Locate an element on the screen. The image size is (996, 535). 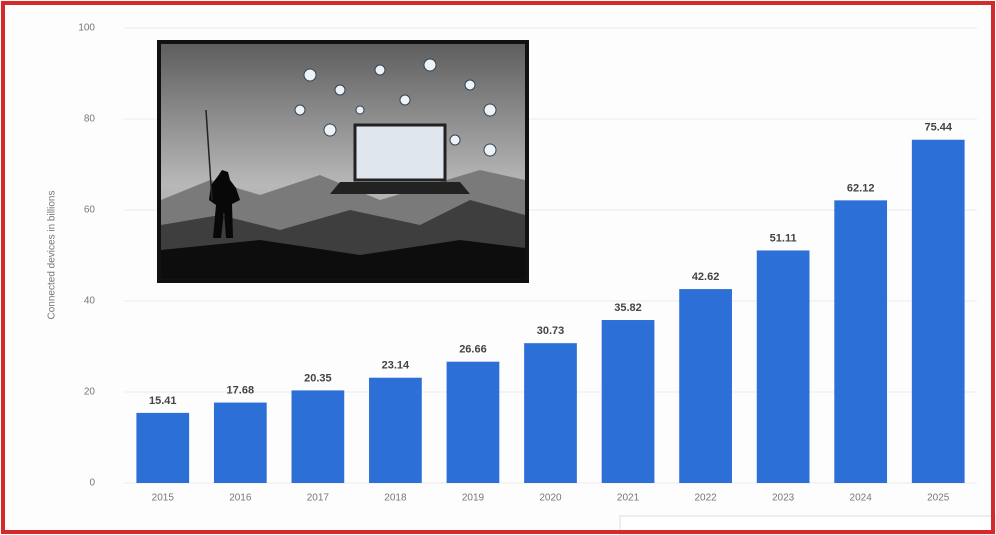
y-tick-label: 100 is located at coordinates (86, 28).